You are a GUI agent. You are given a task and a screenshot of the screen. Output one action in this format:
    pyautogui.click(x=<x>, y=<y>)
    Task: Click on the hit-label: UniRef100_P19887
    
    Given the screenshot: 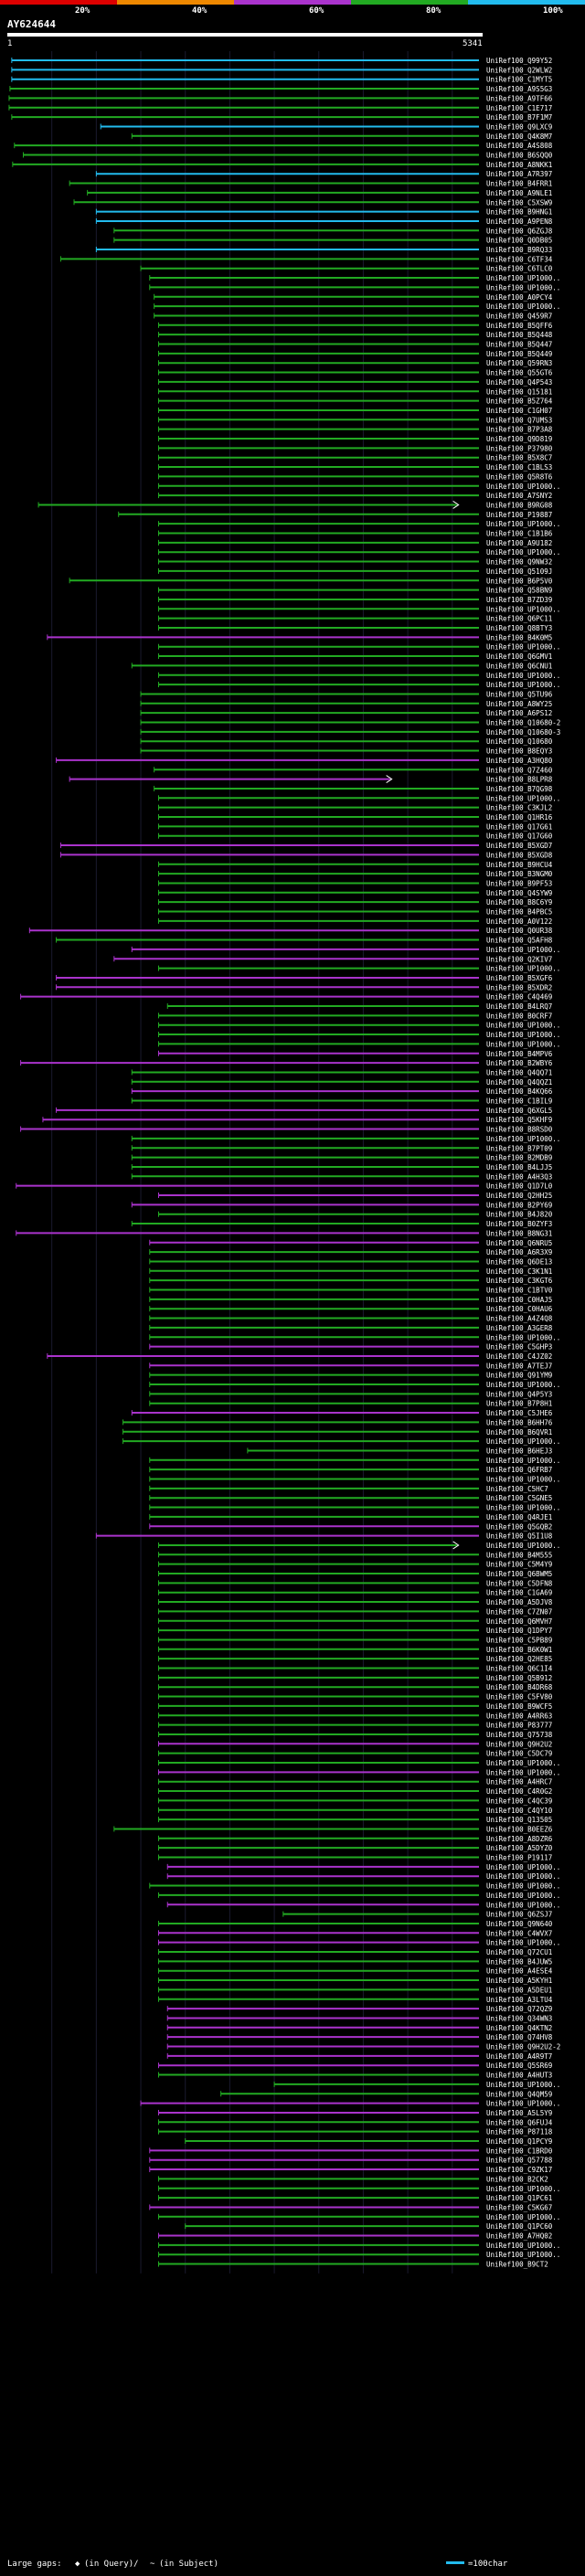 What is the action you would take?
    pyautogui.click(x=519, y=515)
    